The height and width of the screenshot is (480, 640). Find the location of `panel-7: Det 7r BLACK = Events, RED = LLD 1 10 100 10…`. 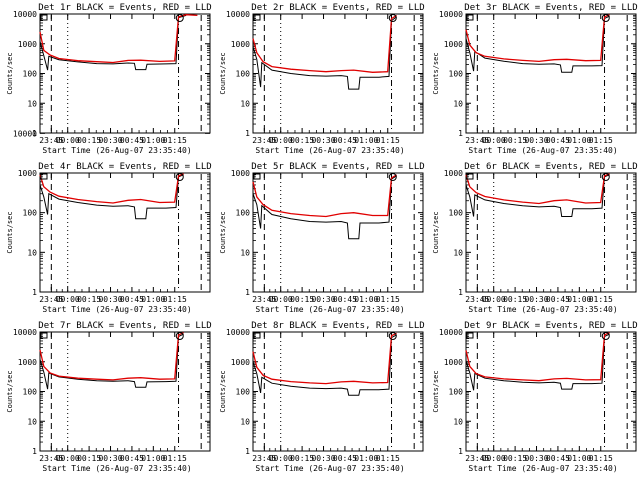

panel-7: Det 7r BLACK = Events, RED = LLD 1 10 100 10… is located at coordinates (109, 397).